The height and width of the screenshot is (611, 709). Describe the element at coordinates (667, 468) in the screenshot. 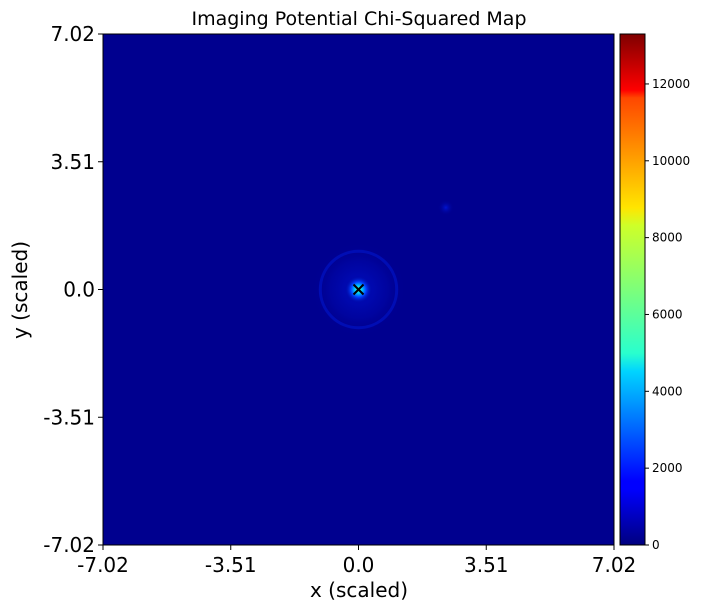

I see `colorbar-tick-label: 2000` at that location.